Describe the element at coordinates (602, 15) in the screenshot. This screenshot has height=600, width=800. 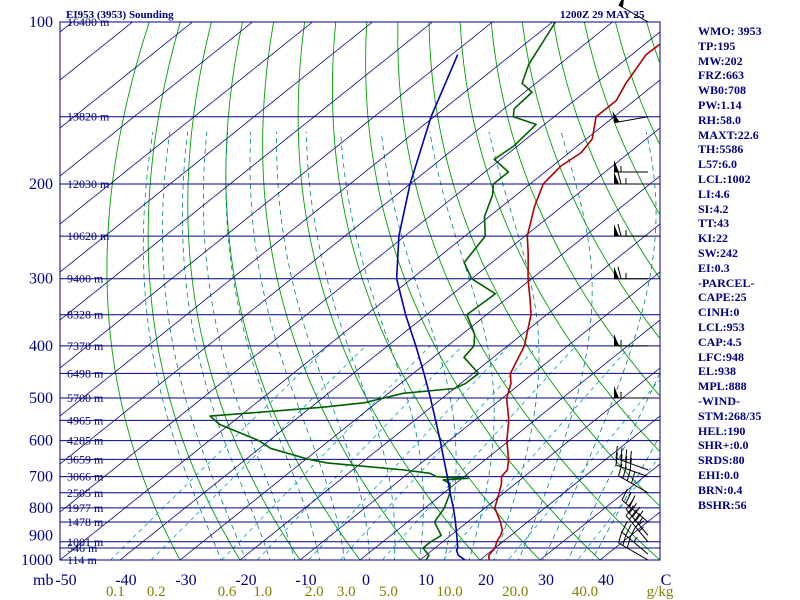
I see `valid-time: 1200Z 29 MAY 25` at that location.